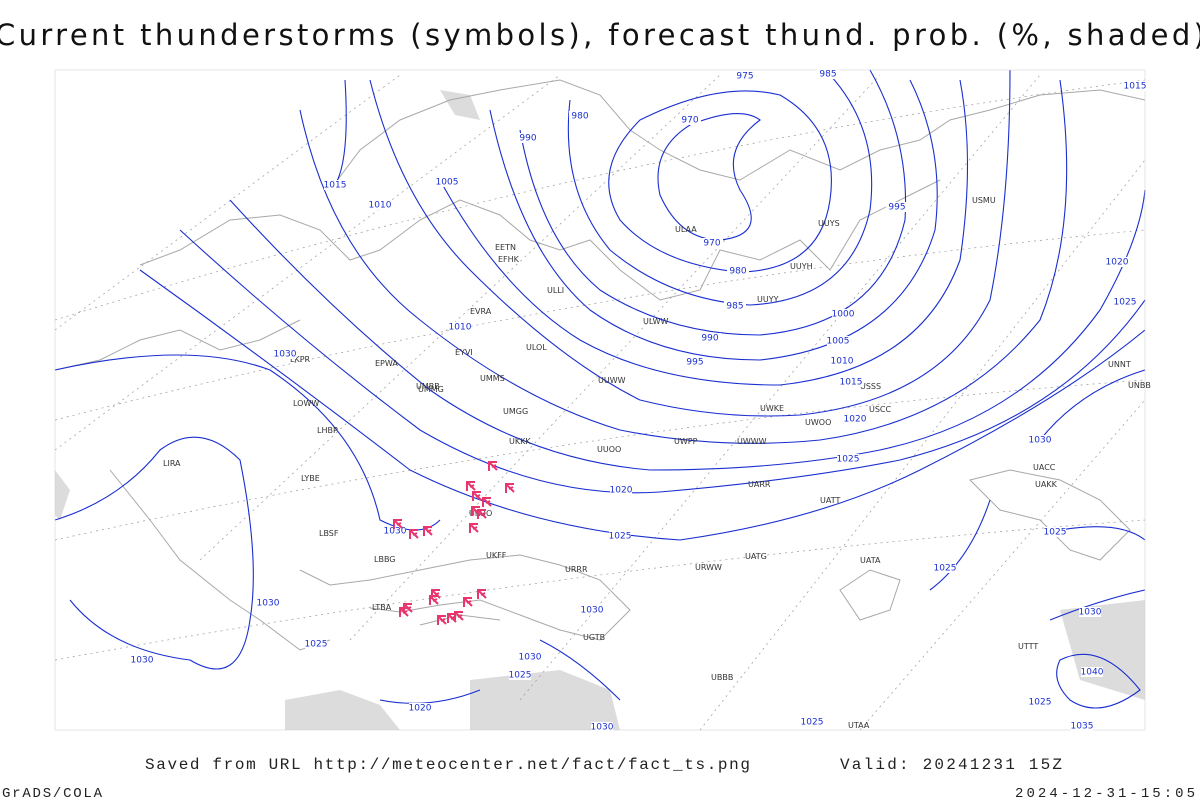 The height and width of the screenshot is (800, 1200). What do you see at coordinates (1119, 364) in the screenshot?
I see `station-label: UNNT` at bounding box center [1119, 364].